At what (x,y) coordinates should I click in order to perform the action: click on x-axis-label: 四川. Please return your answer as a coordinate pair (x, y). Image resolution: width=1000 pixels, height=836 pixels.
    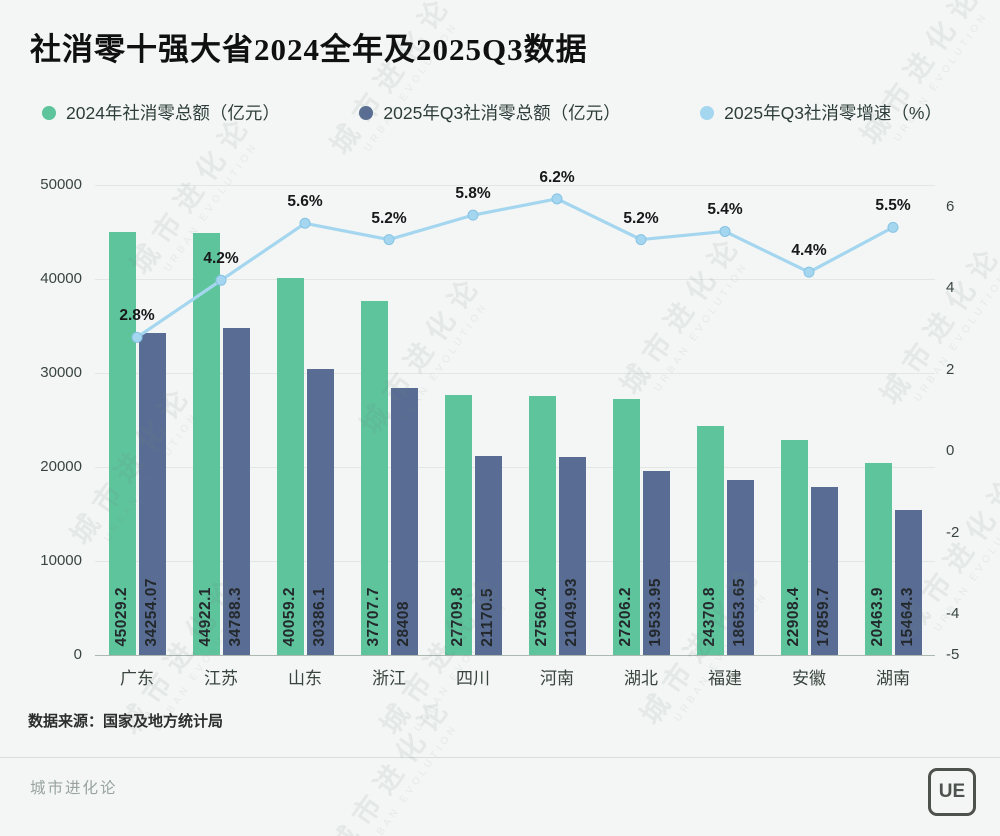
    Looking at the image, I should click on (473, 678).